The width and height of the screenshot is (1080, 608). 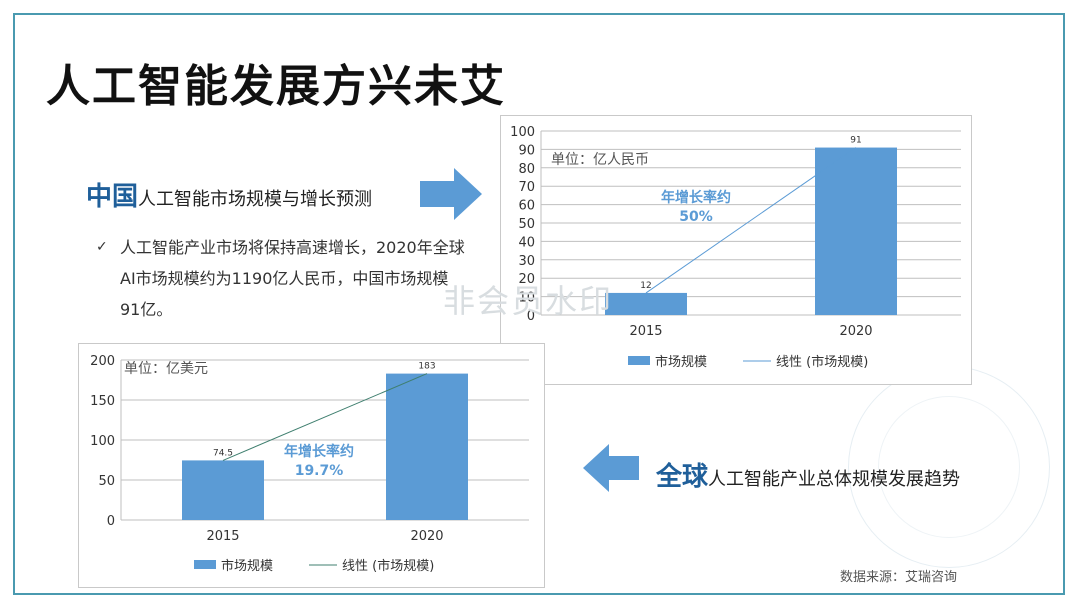 What do you see at coordinates (645, 286) in the screenshot?
I see `china-chart-data-label: 12` at bounding box center [645, 286].